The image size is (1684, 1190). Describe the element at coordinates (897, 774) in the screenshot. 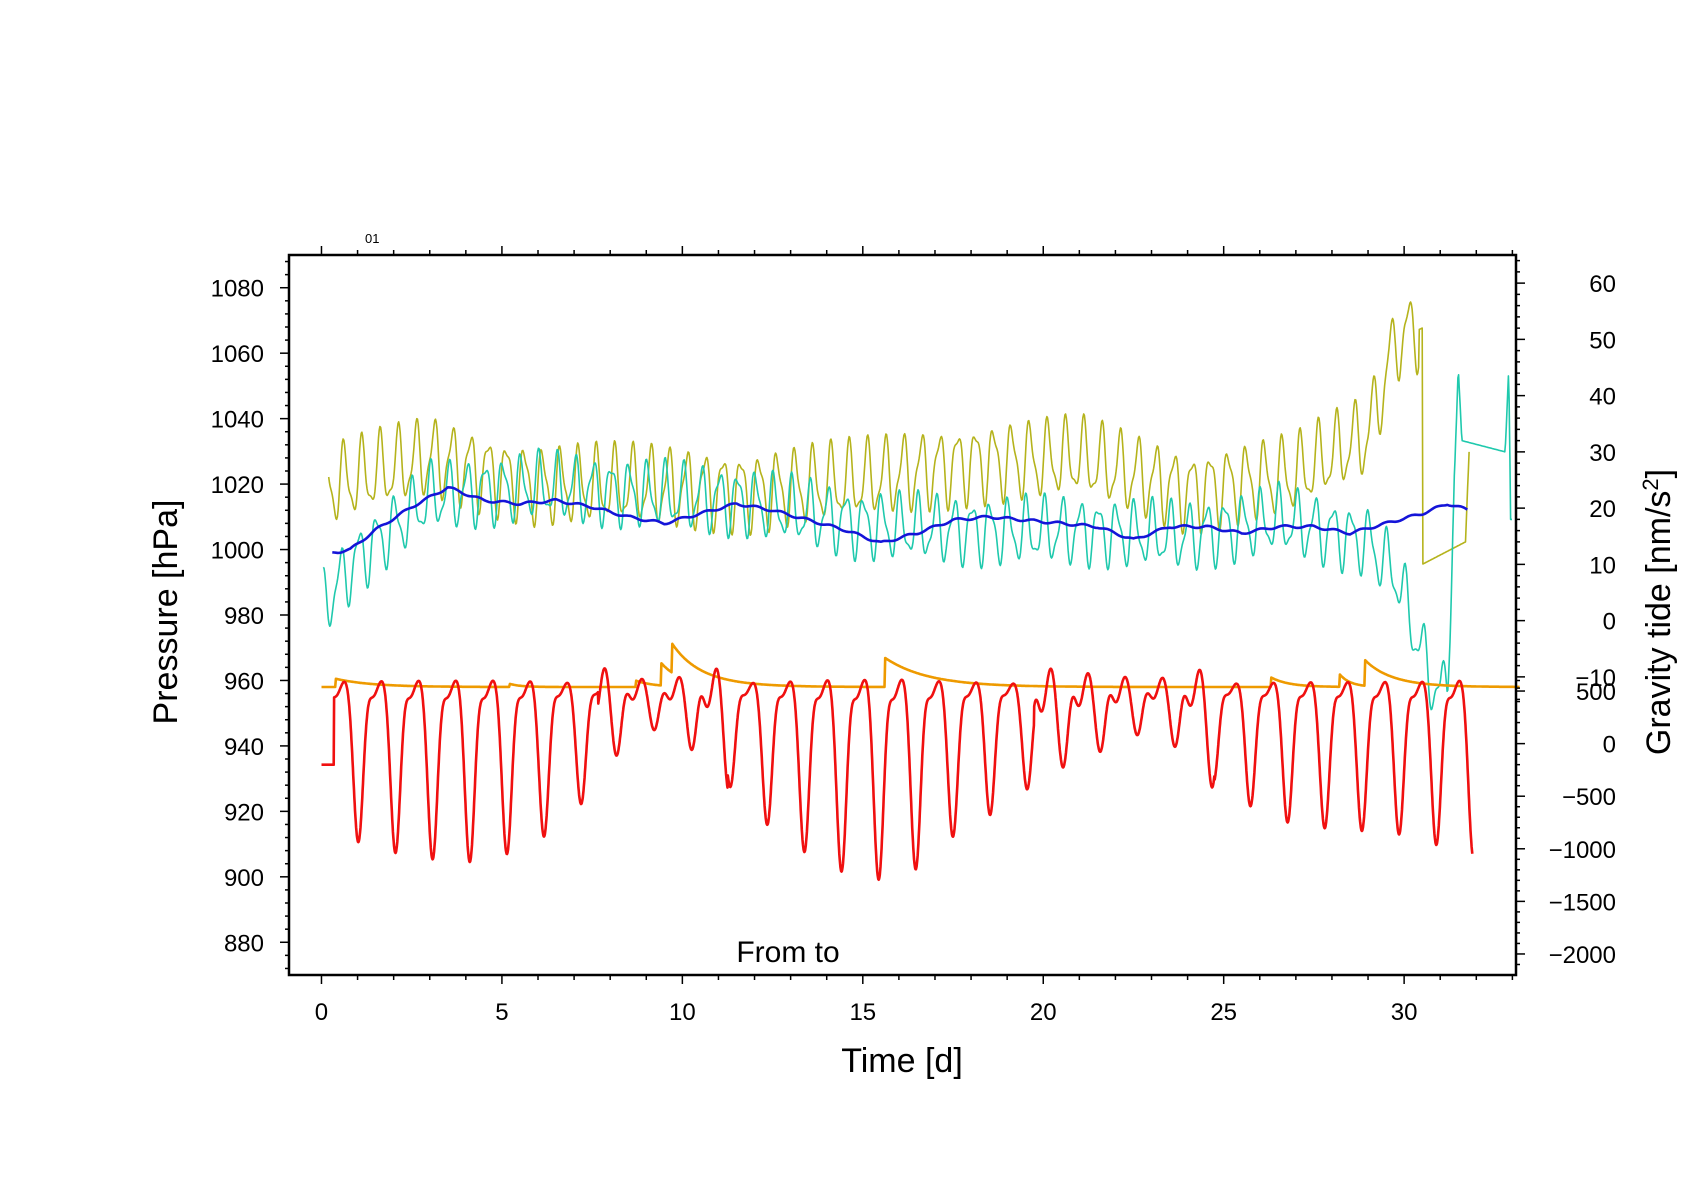

I see `series-red` at that location.